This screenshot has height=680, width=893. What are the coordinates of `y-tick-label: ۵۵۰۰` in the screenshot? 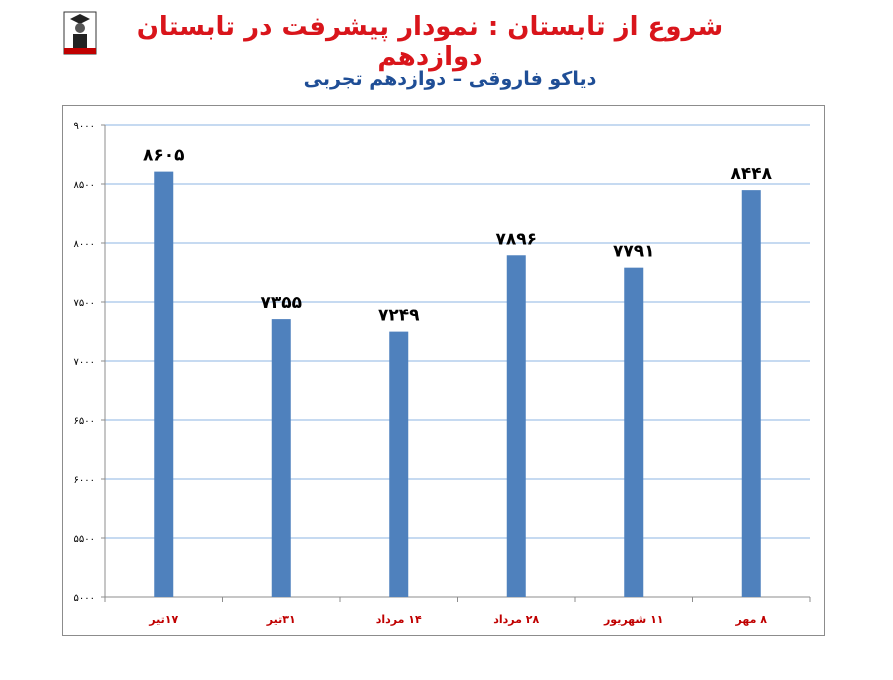 It's located at (84, 539).